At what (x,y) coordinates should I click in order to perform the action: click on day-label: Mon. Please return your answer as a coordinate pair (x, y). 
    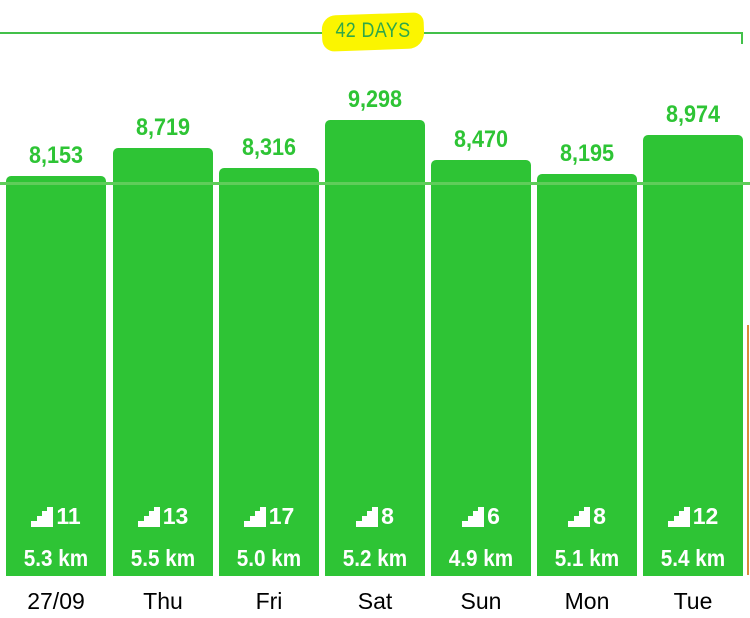
    Looking at the image, I should click on (587, 601).